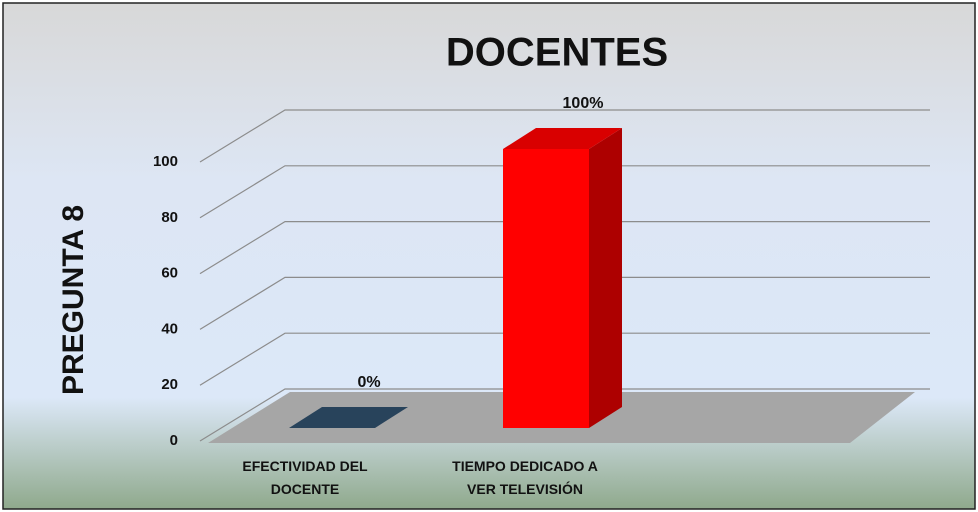  Describe the element at coordinates (169, 384) in the screenshot. I see `y-tick-label: 20` at that location.